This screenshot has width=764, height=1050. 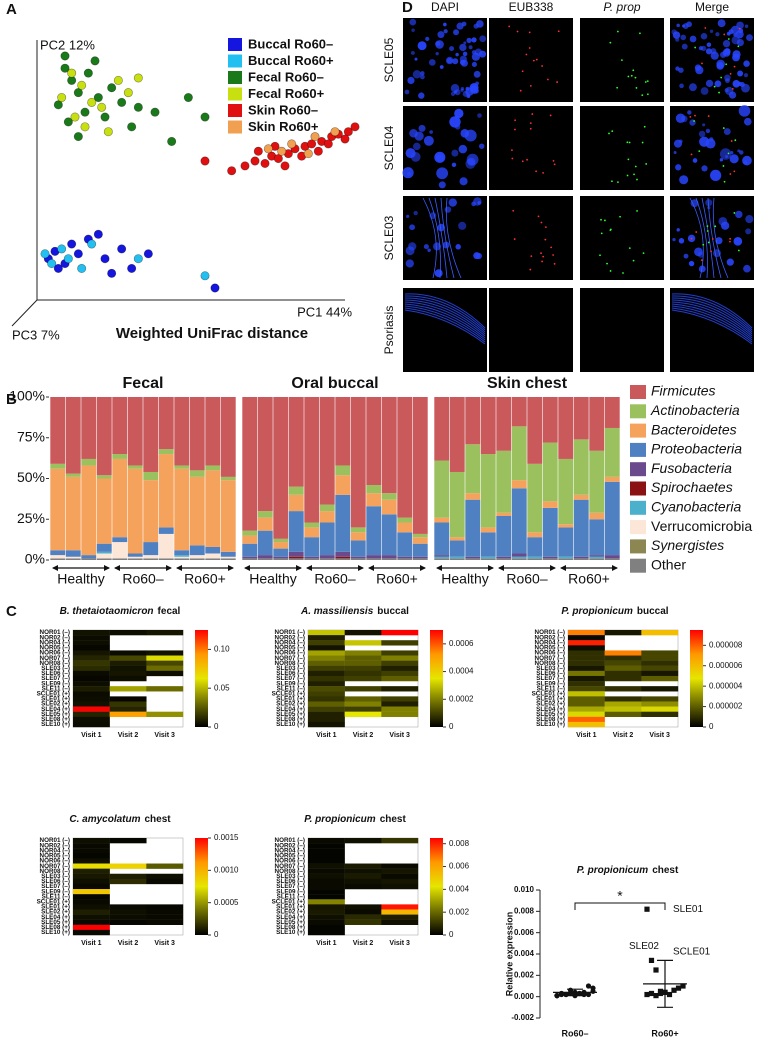 What do you see at coordinates (290, 632) in the screenshot?
I see `row-label: NOR01 (–)` at bounding box center [290, 632].